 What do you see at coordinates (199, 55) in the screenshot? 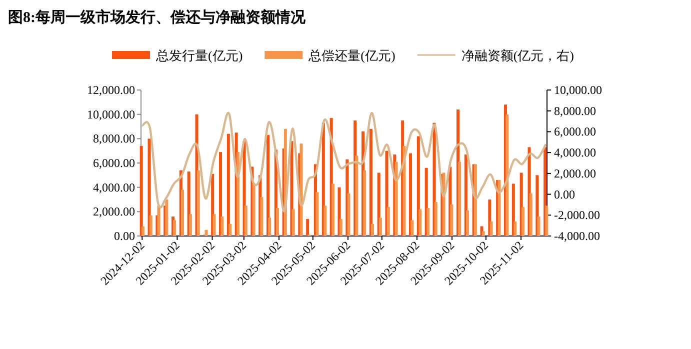
I see `legend-label: 总发行量(亿元)` at bounding box center [199, 55].